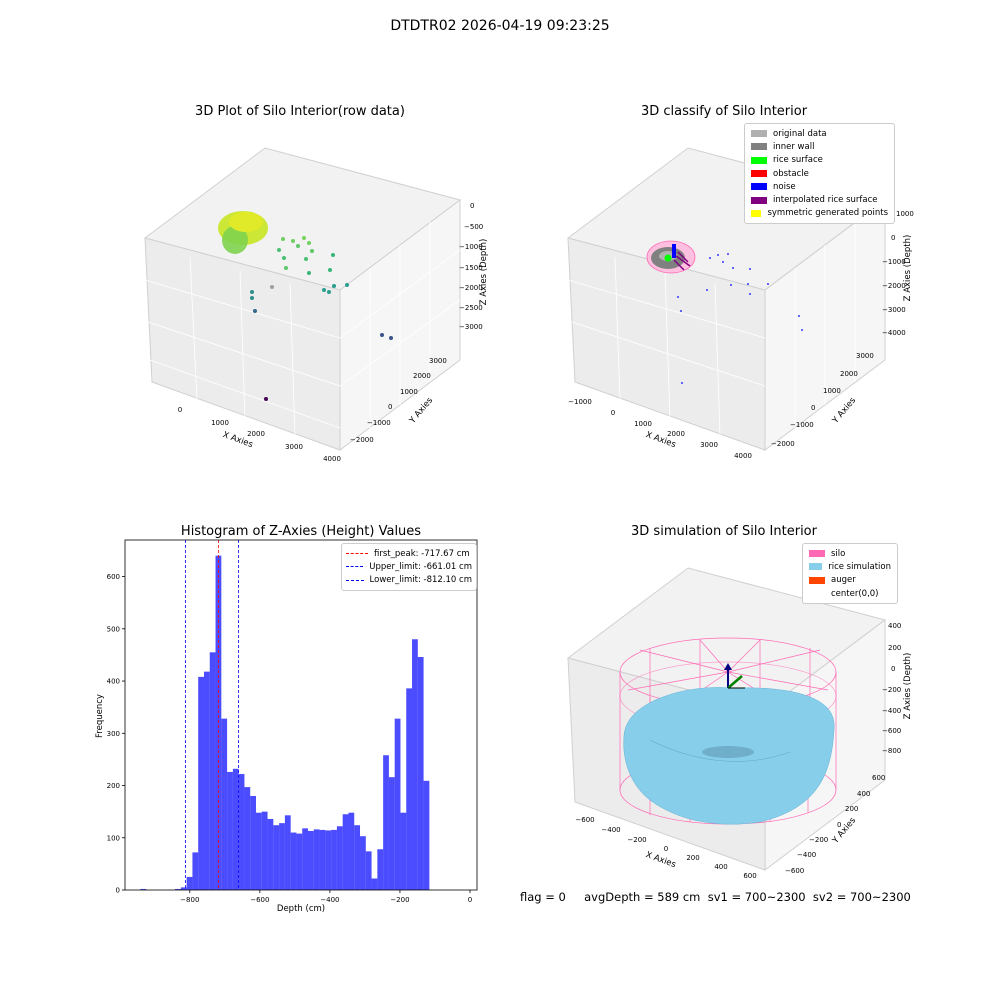 This screenshot has width=1000, height=1000. What do you see at coordinates (891, 711) in the screenshot?
I see `z-tick: −400` at bounding box center [891, 711].